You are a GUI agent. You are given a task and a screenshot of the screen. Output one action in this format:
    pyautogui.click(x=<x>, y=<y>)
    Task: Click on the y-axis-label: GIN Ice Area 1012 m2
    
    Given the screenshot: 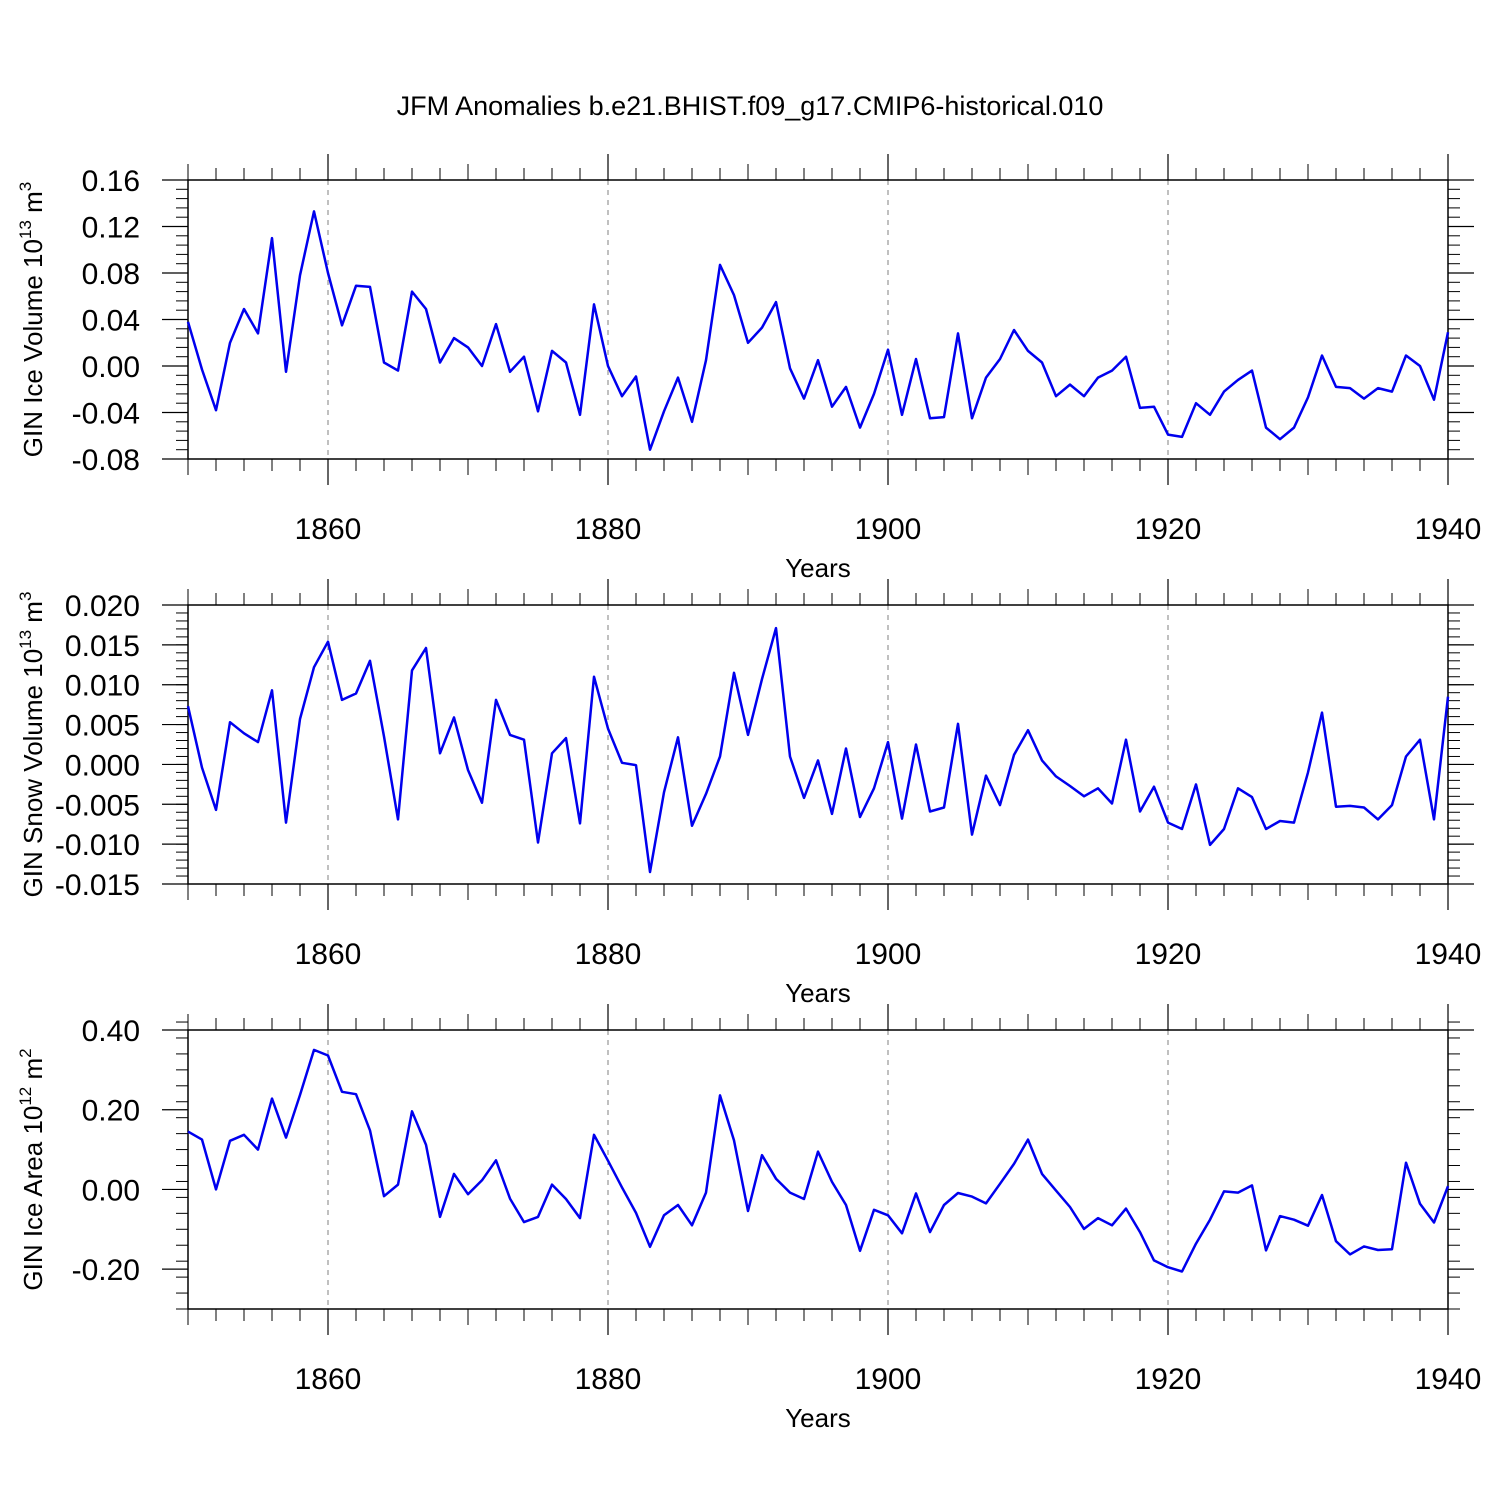 What is the action you would take?
    pyautogui.click(x=32, y=1169)
    